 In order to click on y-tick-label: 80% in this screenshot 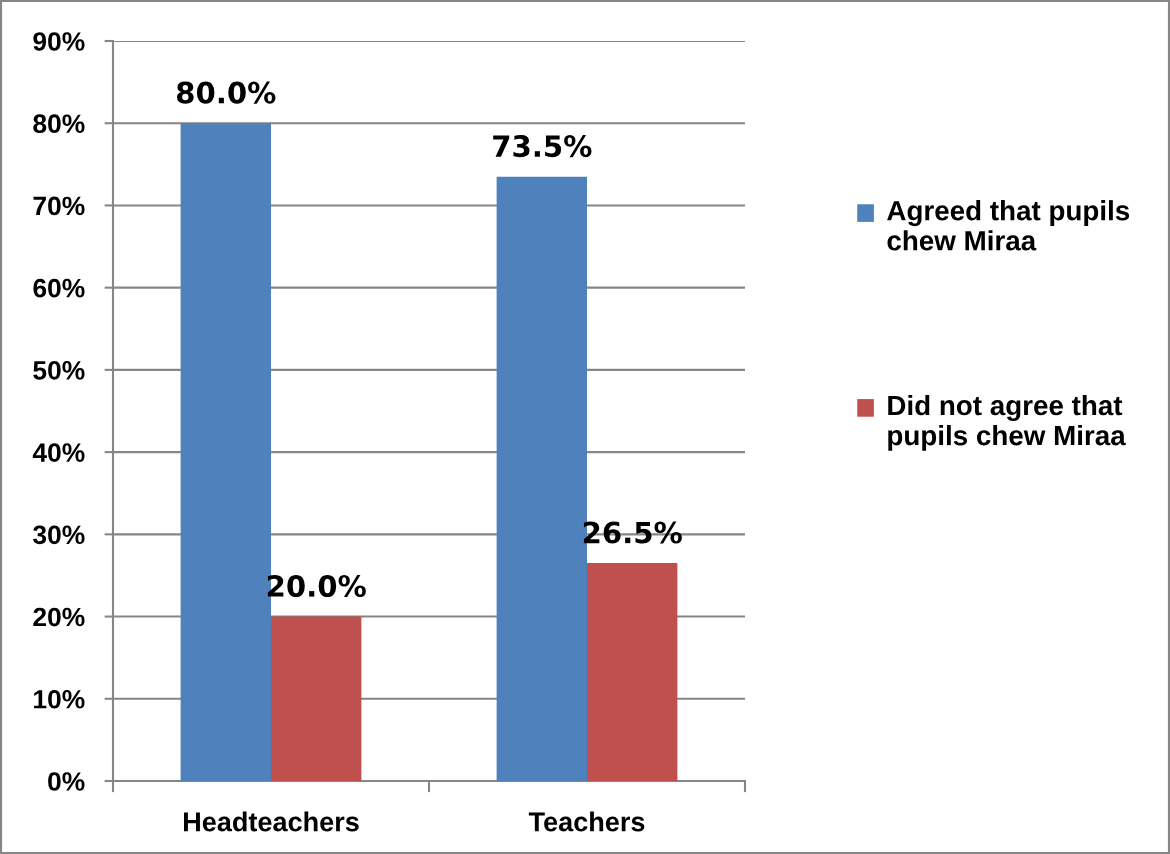, I will do `click(59, 124)`.